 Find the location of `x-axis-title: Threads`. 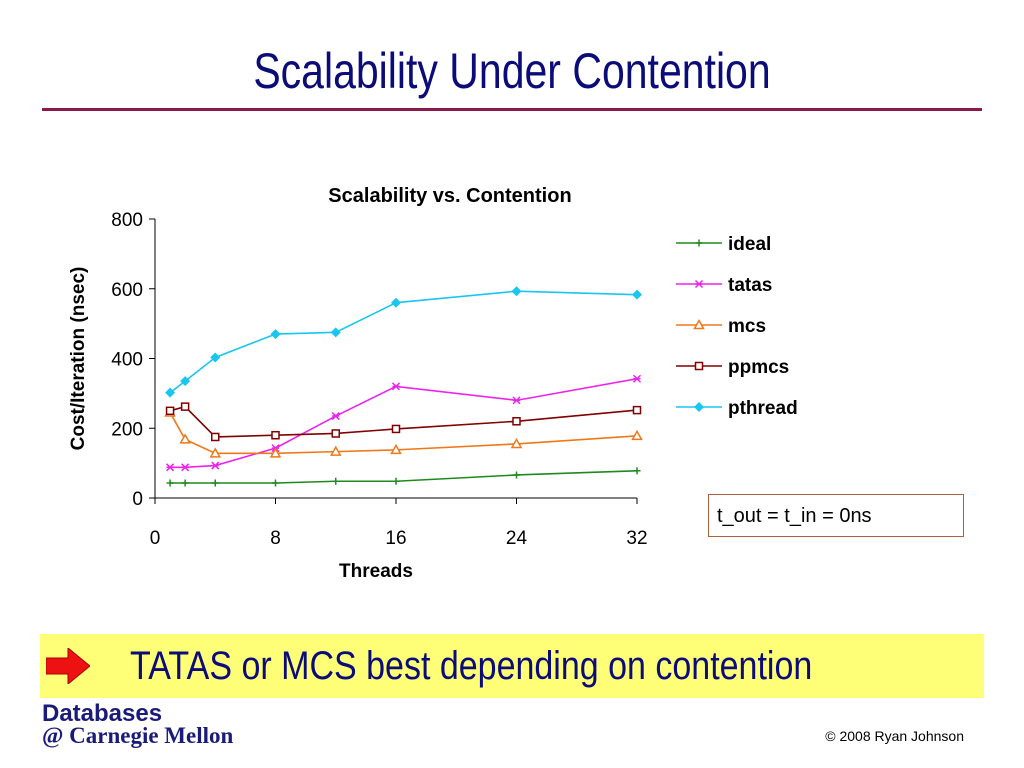

x-axis-title: Threads is located at coordinates (376, 571).